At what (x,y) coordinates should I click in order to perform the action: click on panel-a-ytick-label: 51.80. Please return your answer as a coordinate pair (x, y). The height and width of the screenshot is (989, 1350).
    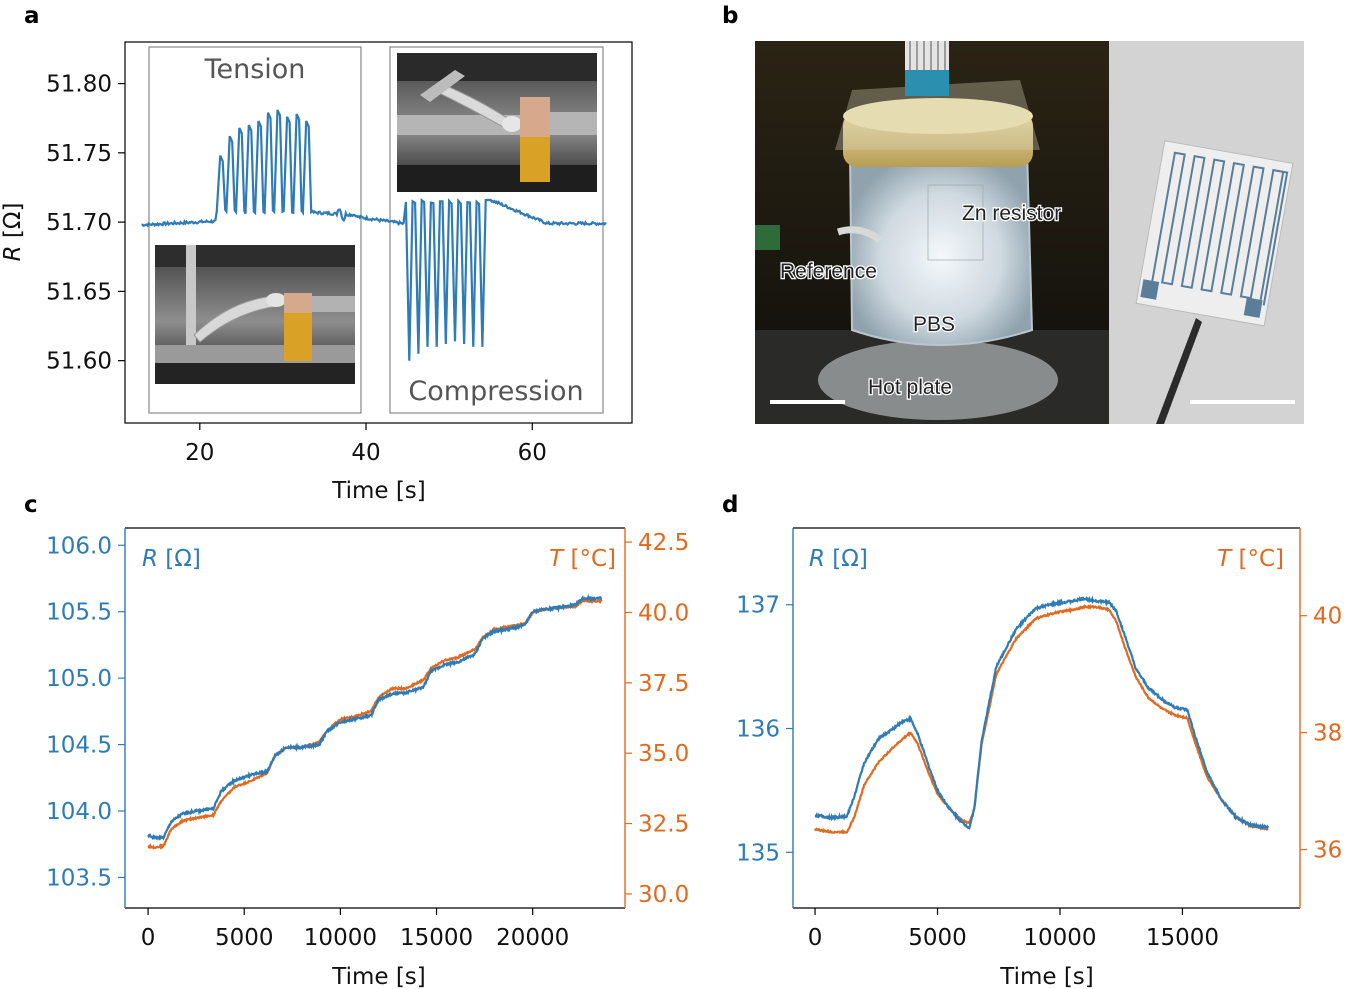
    Looking at the image, I should click on (79, 85).